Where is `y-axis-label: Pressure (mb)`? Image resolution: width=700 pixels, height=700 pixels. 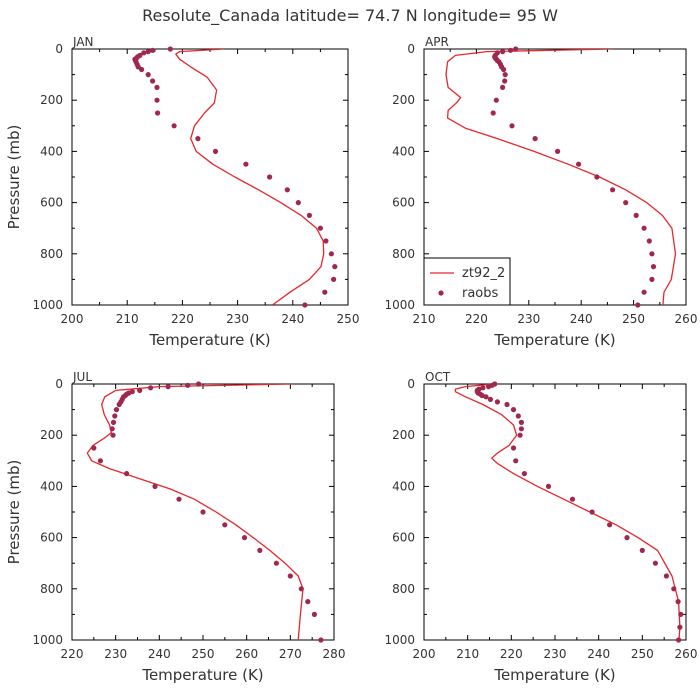 y-axis-label: Pressure (mb) is located at coordinates (14, 177).